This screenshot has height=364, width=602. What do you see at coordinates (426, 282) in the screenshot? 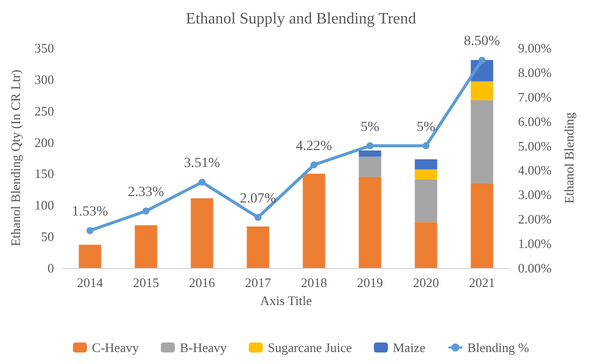
I see `x-tick-label: 2020` at bounding box center [426, 282].